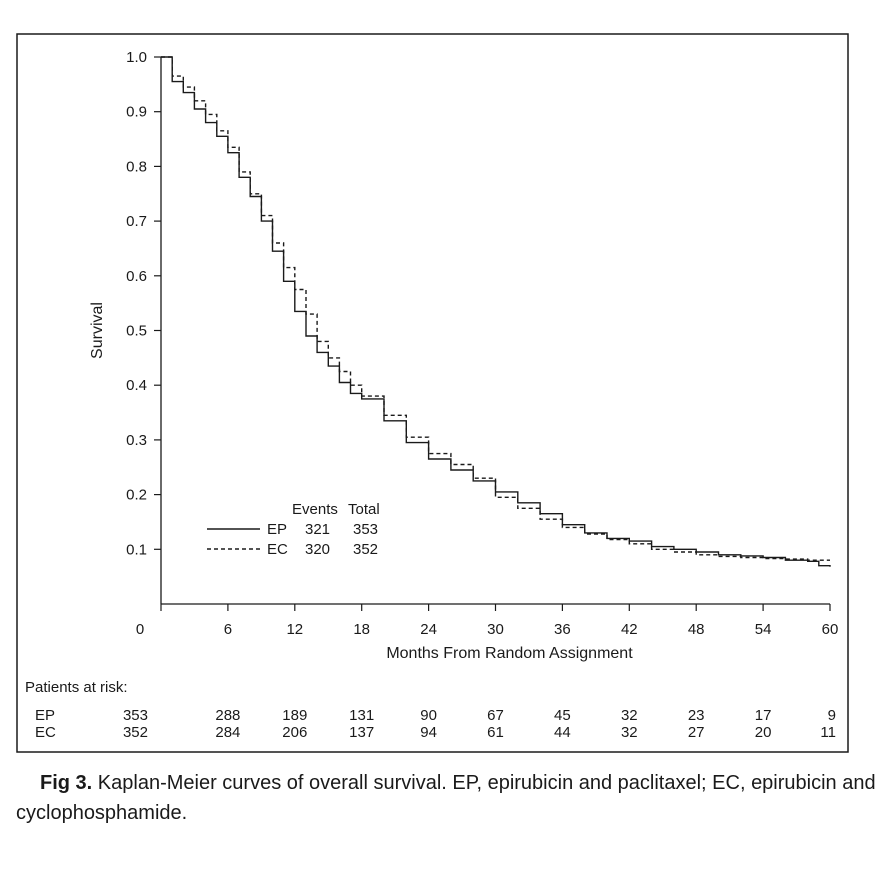 The width and height of the screenshot is (890, 886). Describe the element at coordinates (136, 57) in the screenshot. I see `y-tick-label: 1.0` at that location.